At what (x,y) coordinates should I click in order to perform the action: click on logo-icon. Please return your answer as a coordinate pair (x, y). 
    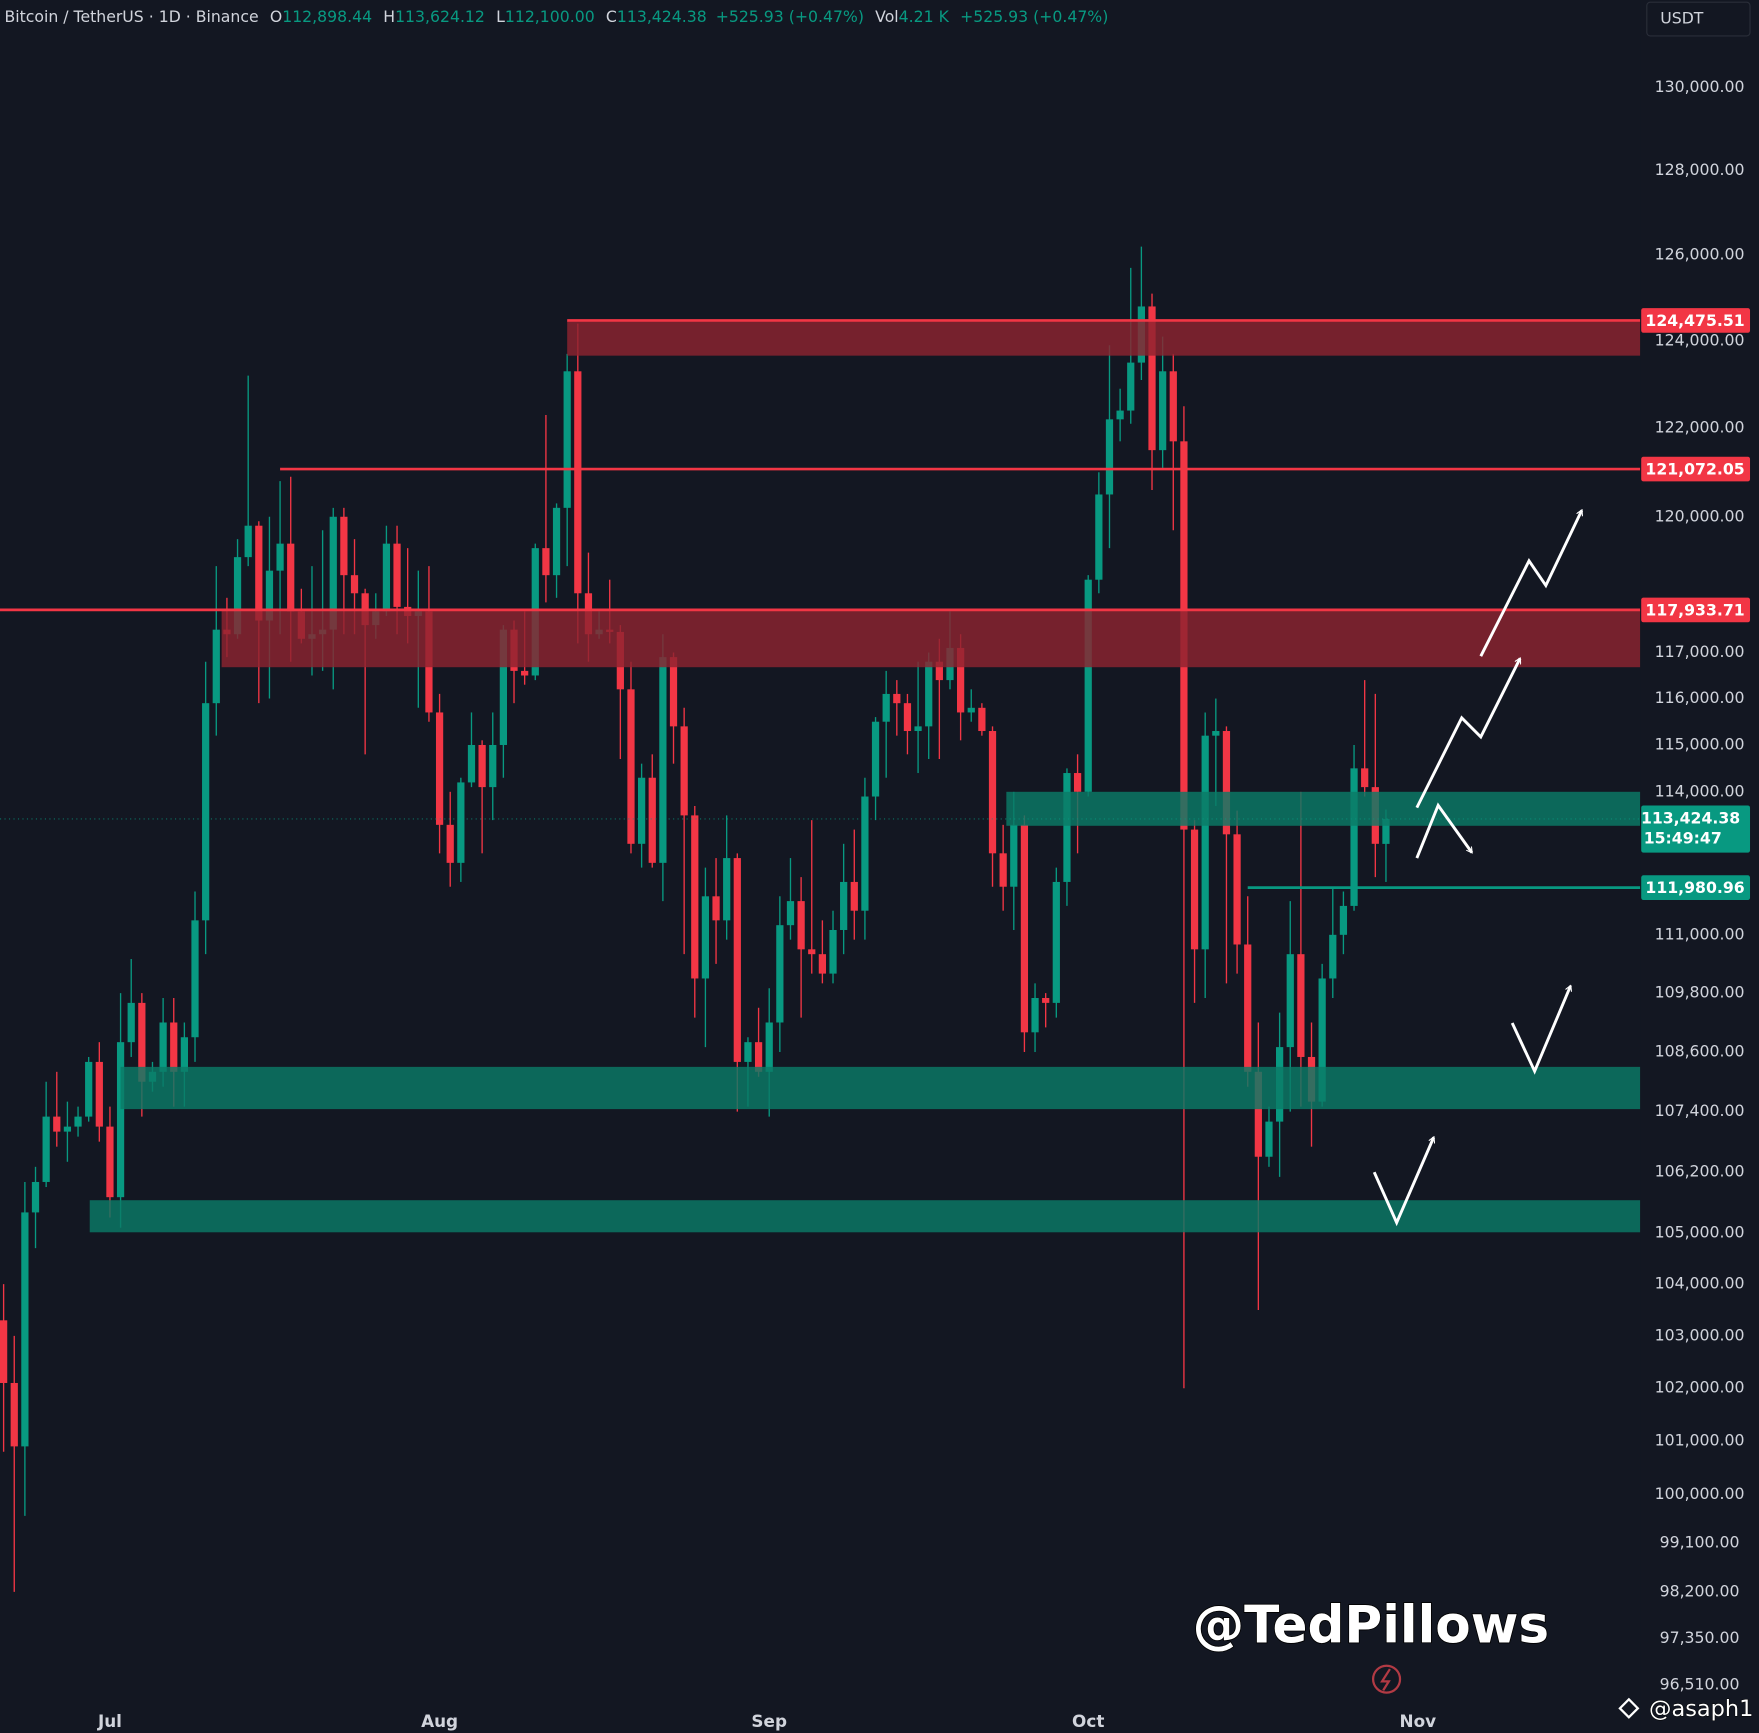
    Looking at the image, I should click on (1385, 1679).